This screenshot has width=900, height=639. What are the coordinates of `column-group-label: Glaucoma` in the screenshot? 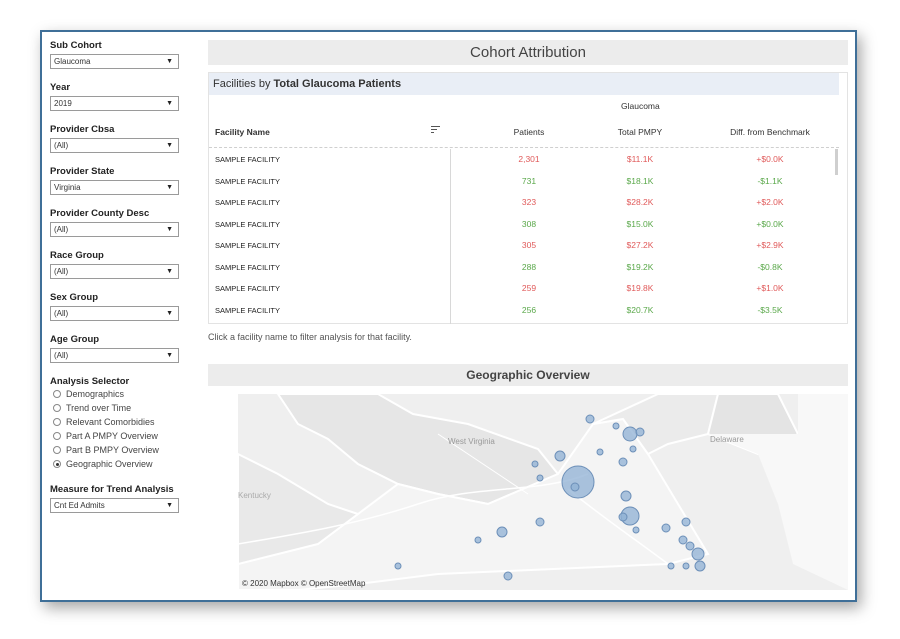 It's located at (640, 106).